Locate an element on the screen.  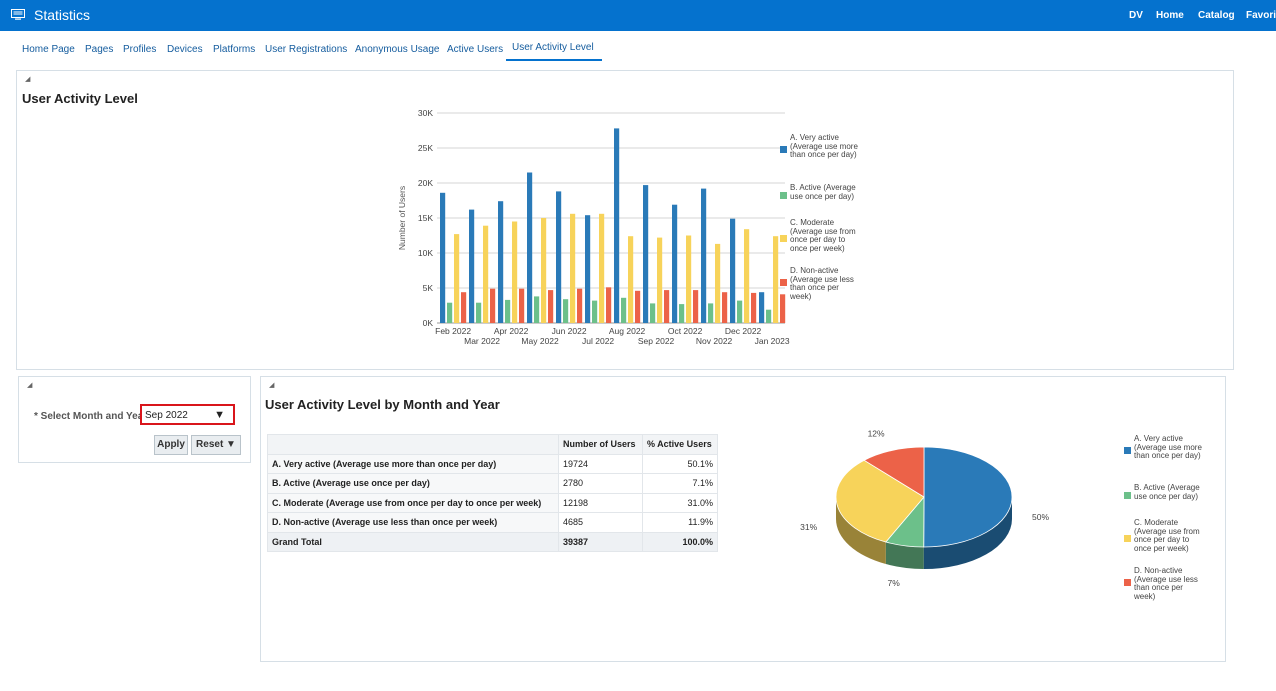
x-tick-label: Oct 2022 is located at coordinates (685, 331).